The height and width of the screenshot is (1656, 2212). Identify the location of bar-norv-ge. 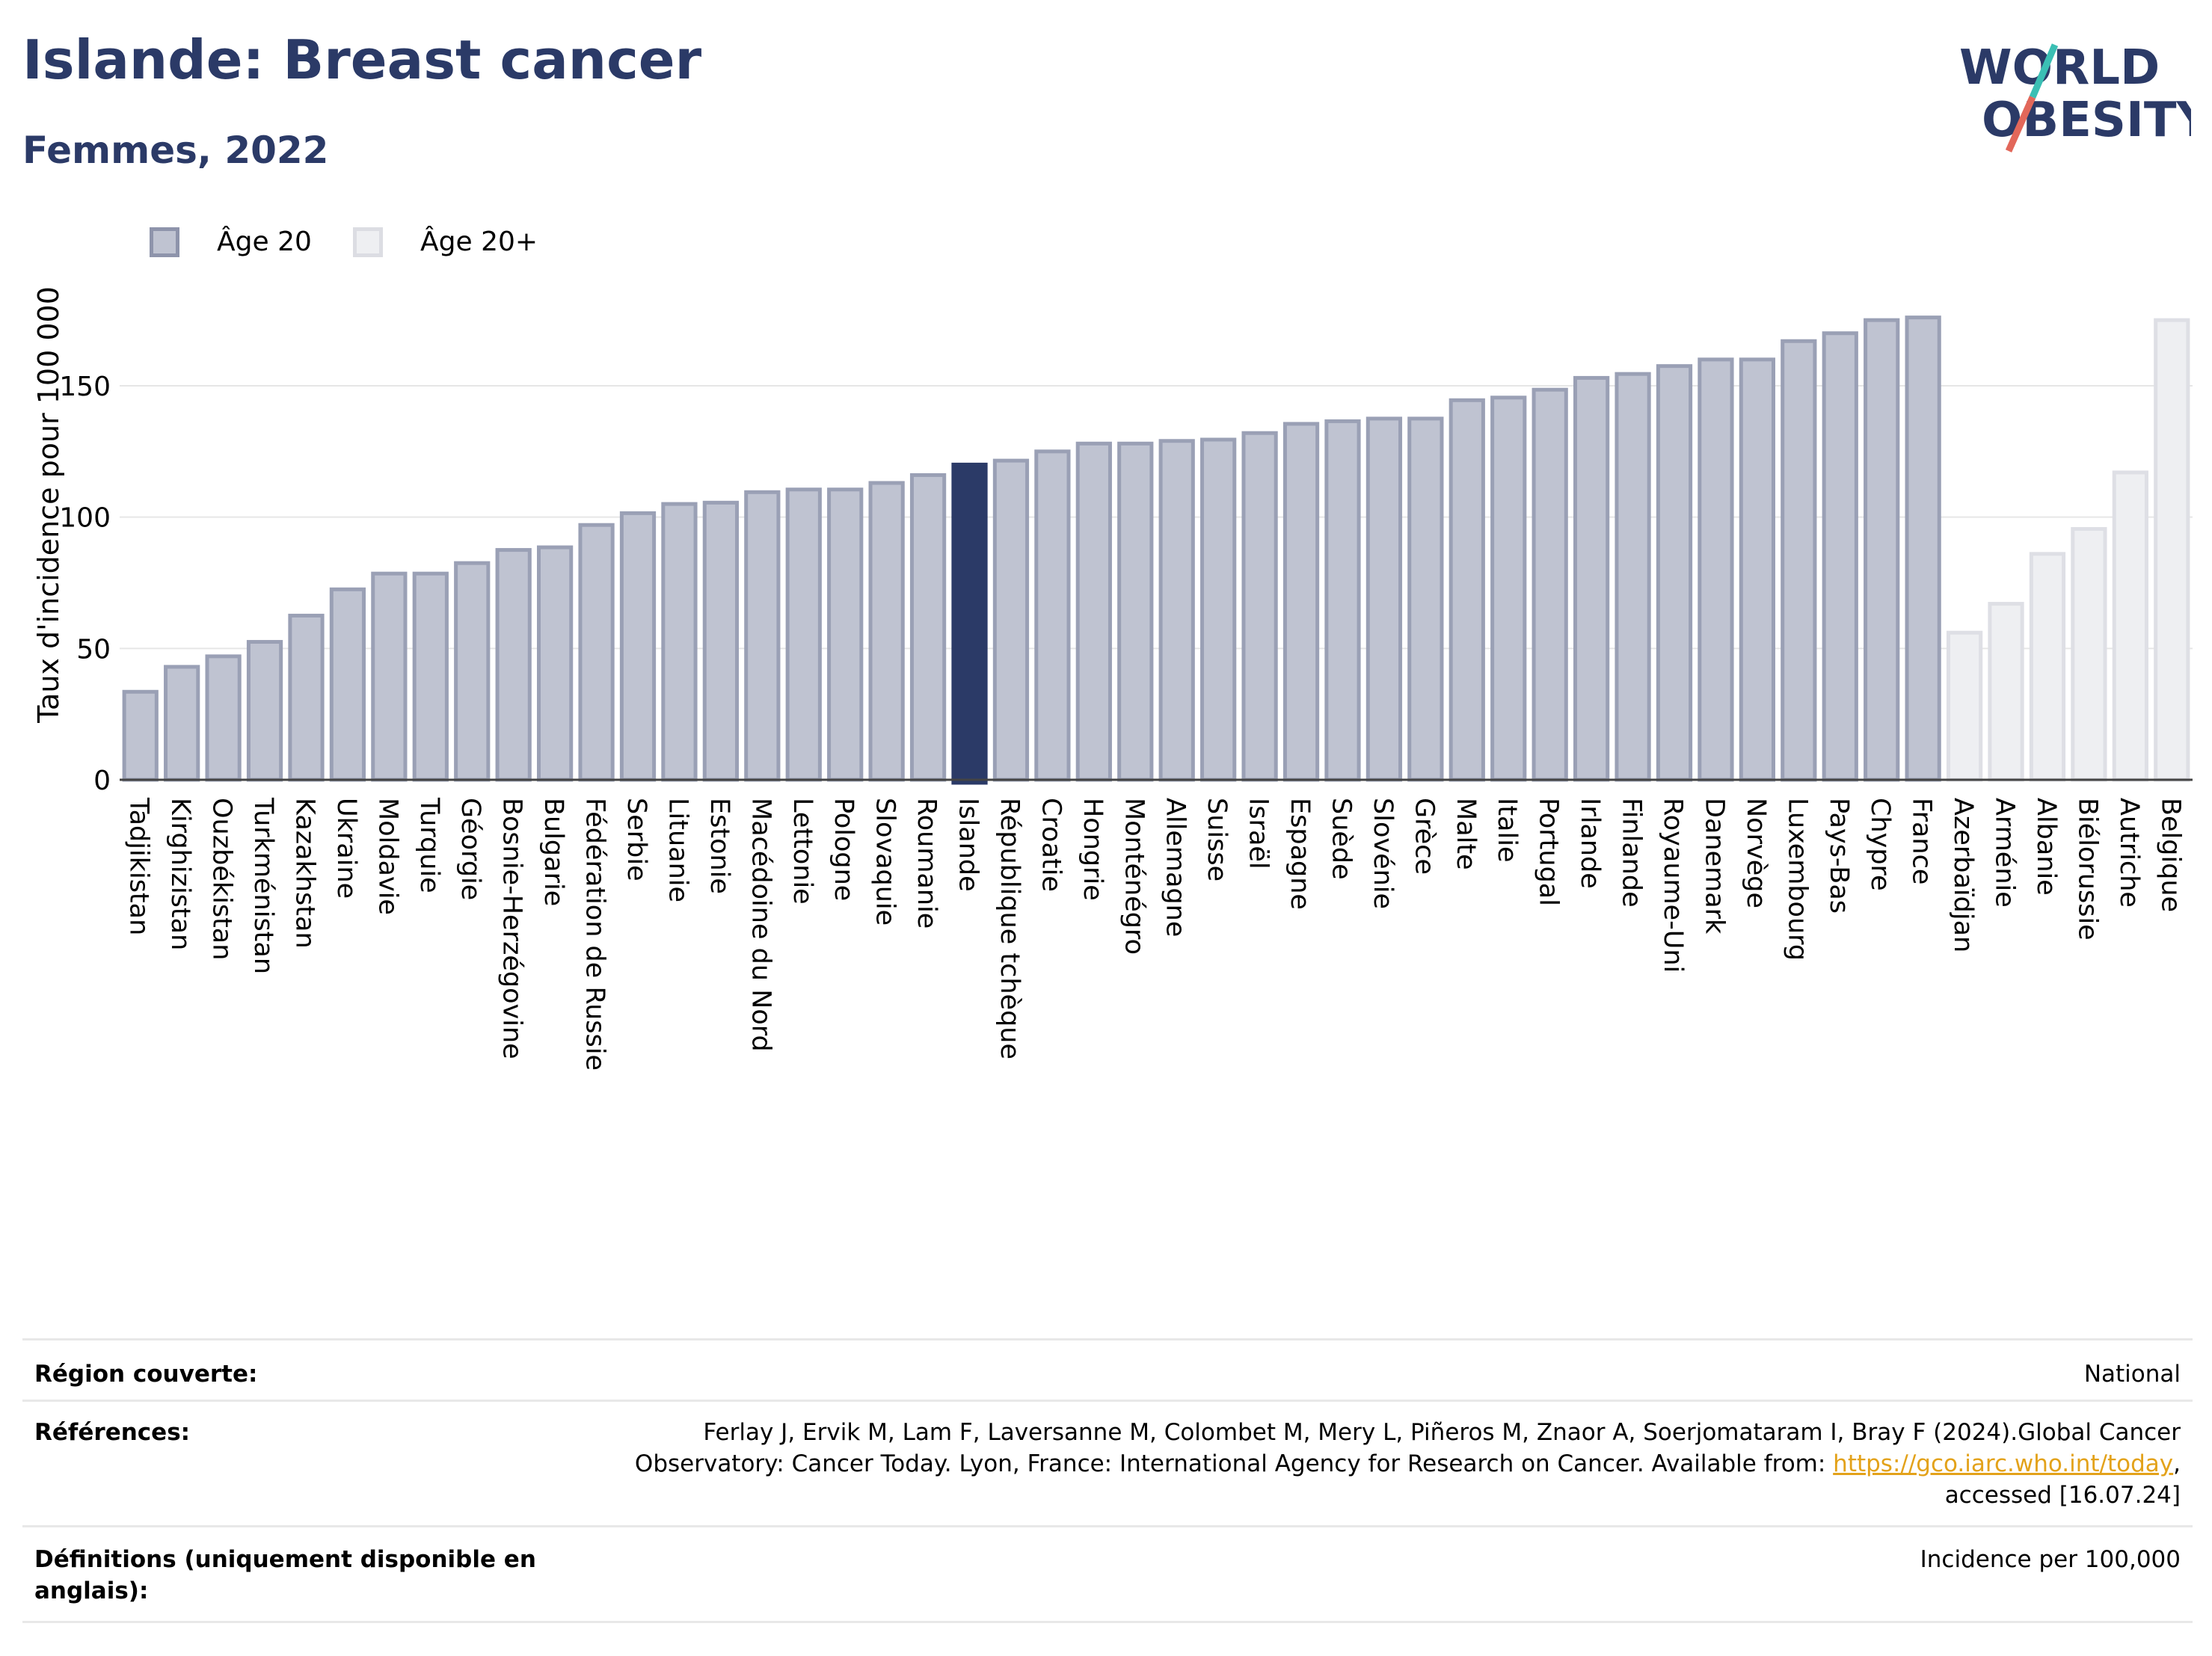
(1757, 569).